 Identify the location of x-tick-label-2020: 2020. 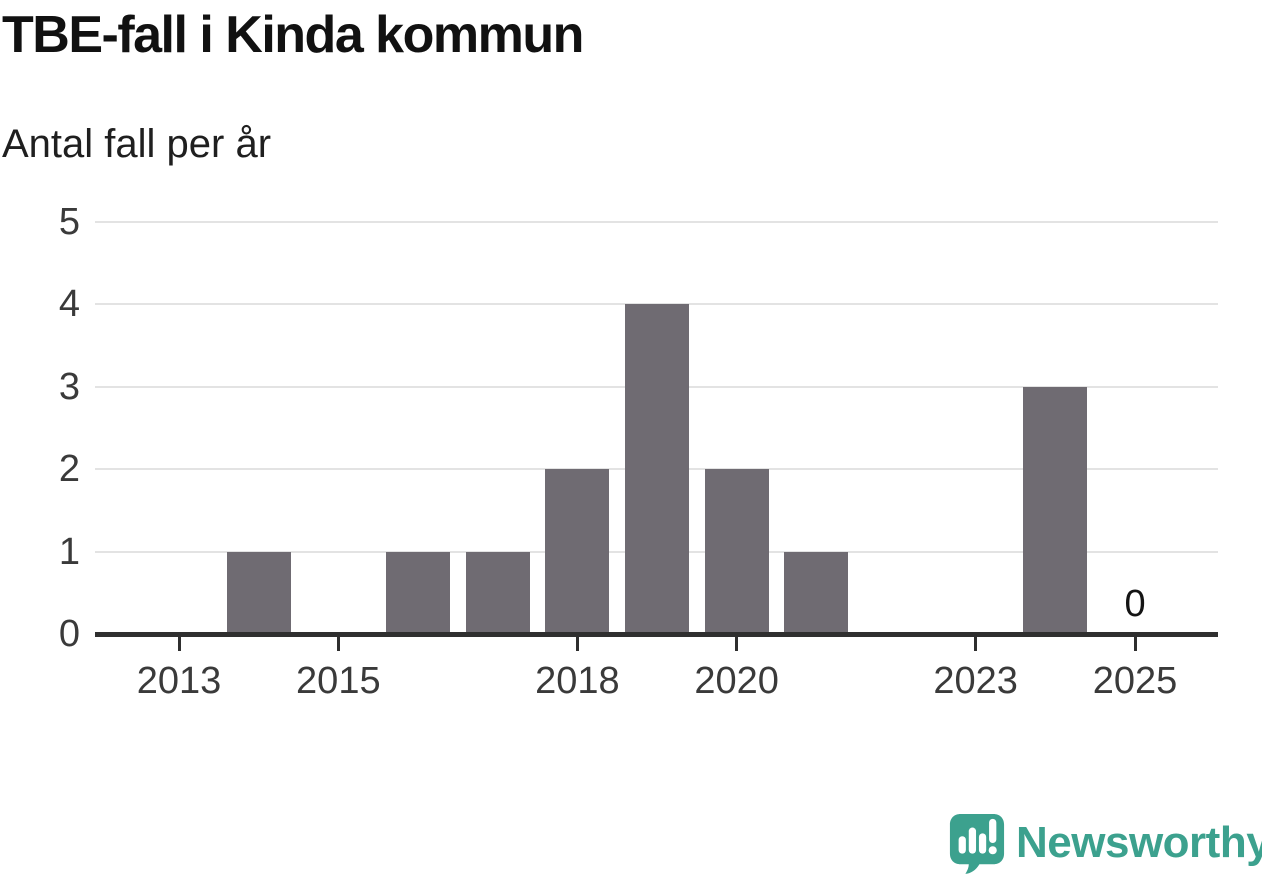
(736, 681).